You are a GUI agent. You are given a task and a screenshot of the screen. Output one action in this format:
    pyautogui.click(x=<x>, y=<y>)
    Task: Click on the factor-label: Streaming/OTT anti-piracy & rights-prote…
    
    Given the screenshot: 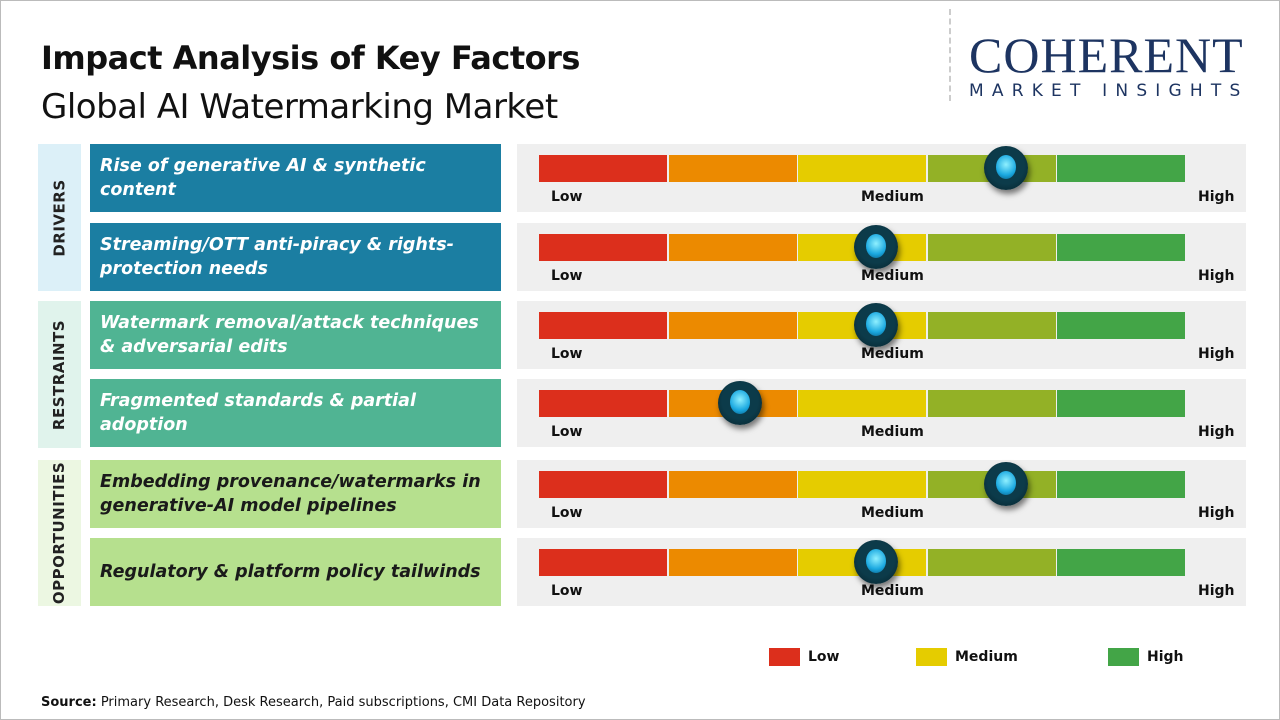 What is the action you would take?
    pyautogui.click(x=295, y=257)
    